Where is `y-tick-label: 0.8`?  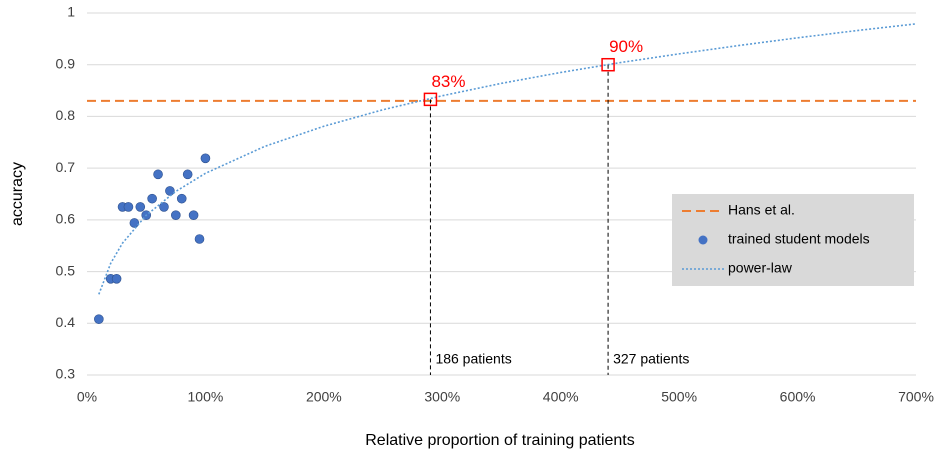 y-tick-label: 0.8 is located at coordinates (66, 115).